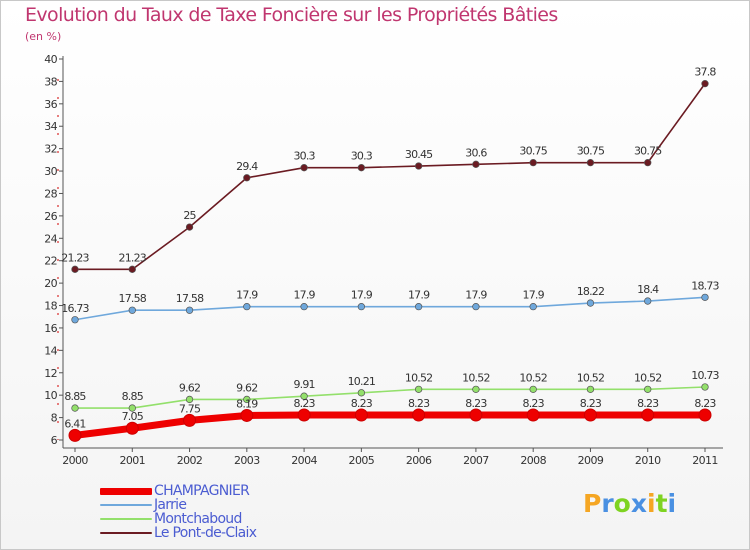  I want to click on y-tick-label: 12, so click(50, 373).